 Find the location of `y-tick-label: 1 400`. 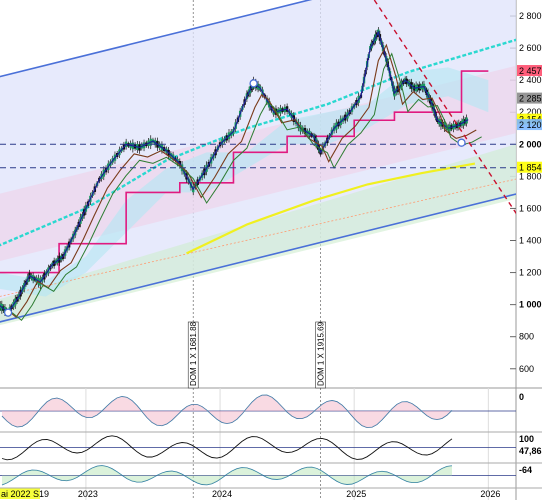

y-tick-label: 1 400 is located at coordinates (530, 240).